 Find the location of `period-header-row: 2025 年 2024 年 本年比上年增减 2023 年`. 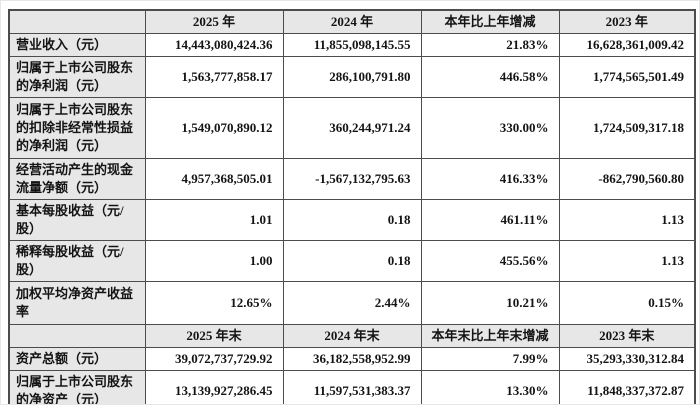

period-header-row: 2025 年 2024 年 本年比上年增减 2023 年 is located at coordinates (352, 21).